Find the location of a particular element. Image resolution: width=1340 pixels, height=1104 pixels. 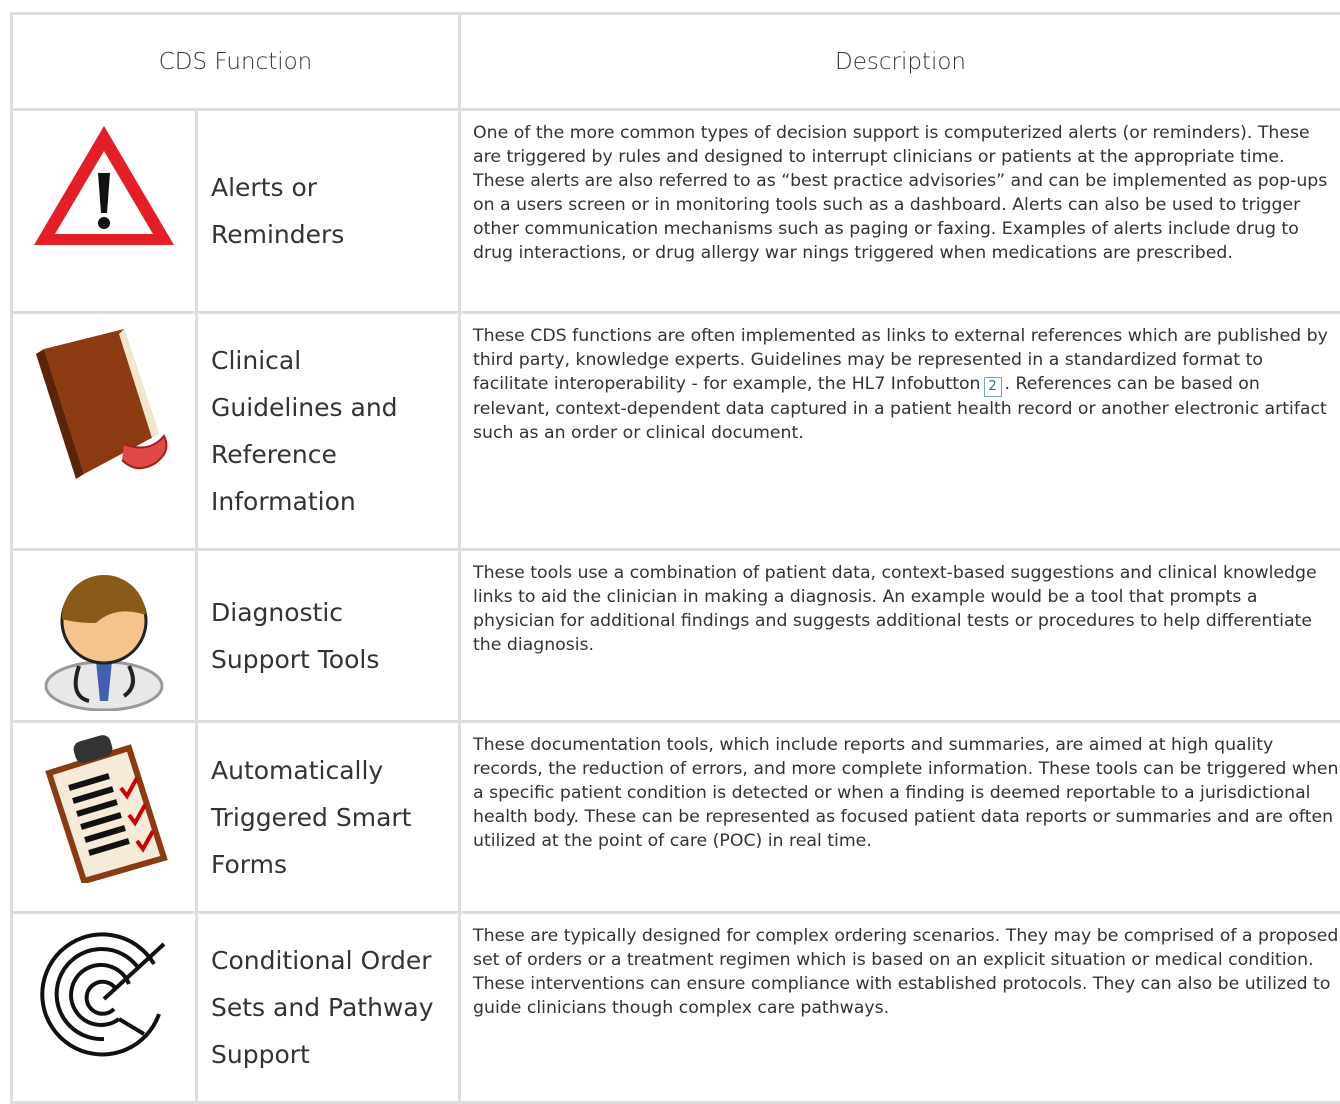

function-line: Reminders is located at coordinates (334, 234).